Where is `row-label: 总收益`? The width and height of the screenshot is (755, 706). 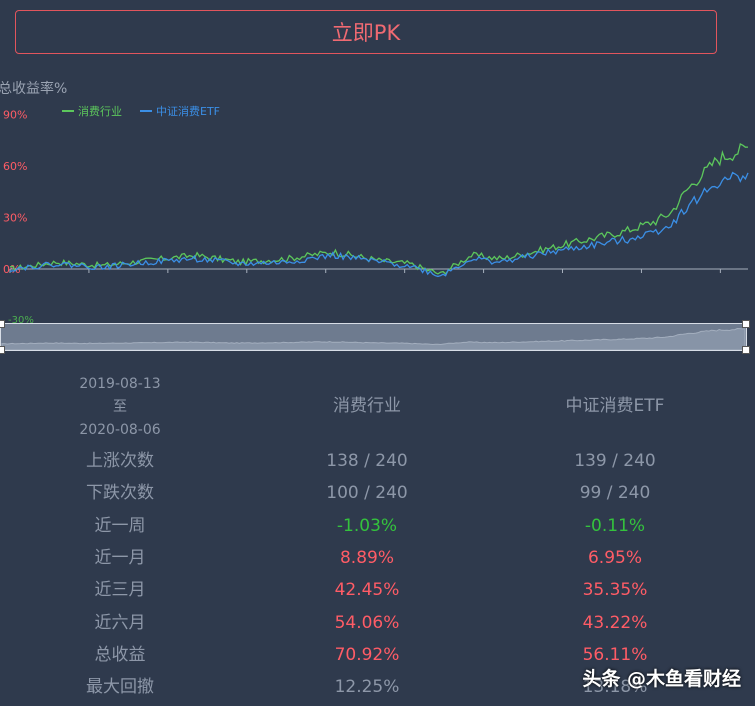
row-label: 总收益 is located at coordinates (120, 654).